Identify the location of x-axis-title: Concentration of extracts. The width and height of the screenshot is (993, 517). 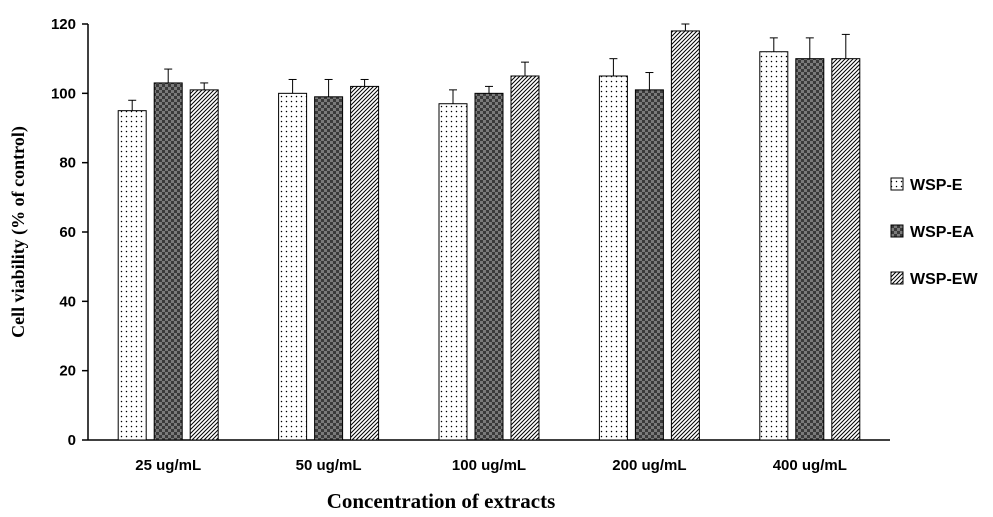
(441, 501).